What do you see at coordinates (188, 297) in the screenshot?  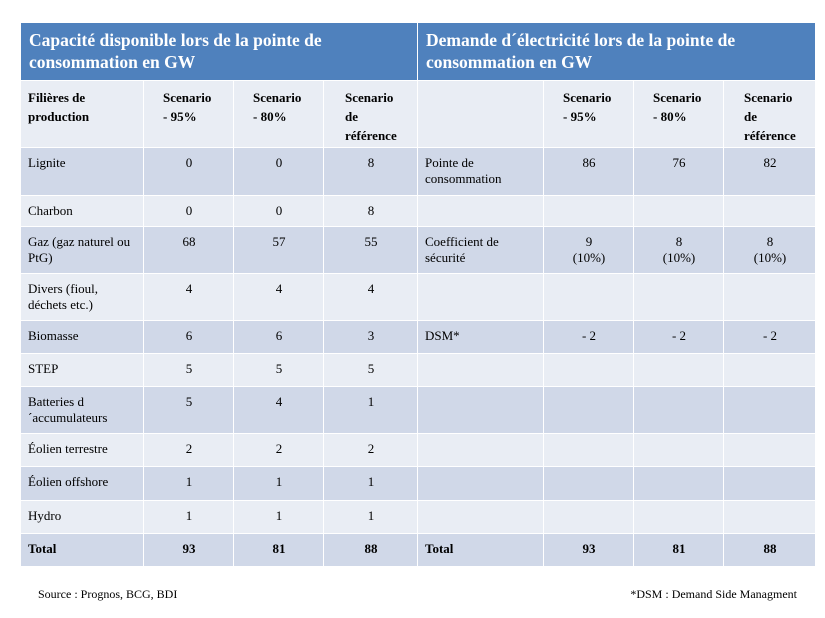 I see `table-cell: 4` at bounding box center [188, 297].